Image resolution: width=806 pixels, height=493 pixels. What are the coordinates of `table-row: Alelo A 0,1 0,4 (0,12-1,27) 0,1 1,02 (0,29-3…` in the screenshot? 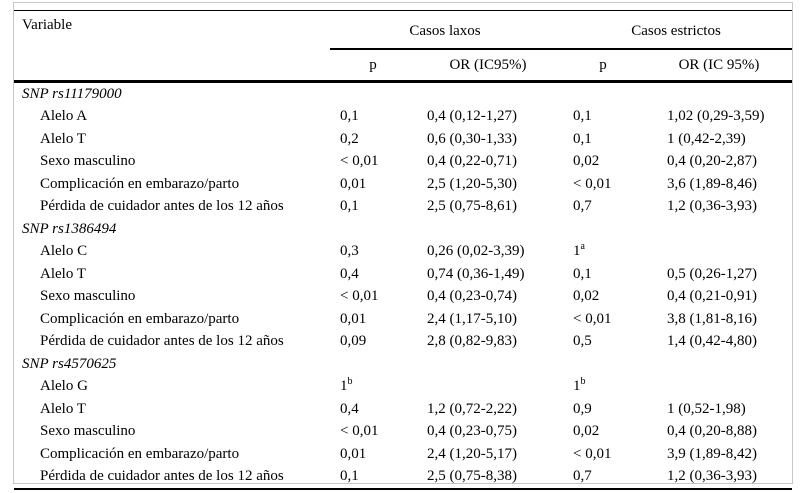 It's located at (403, 117).